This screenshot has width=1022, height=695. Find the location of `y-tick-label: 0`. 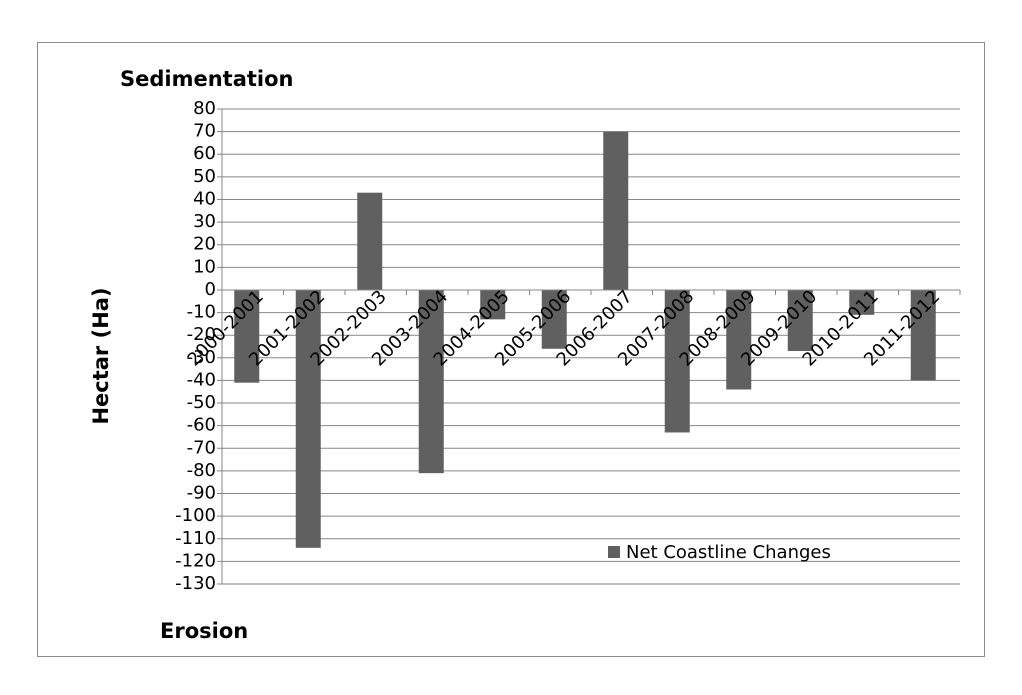

y-tick-label: 0 is located at coordinates (210, 289).